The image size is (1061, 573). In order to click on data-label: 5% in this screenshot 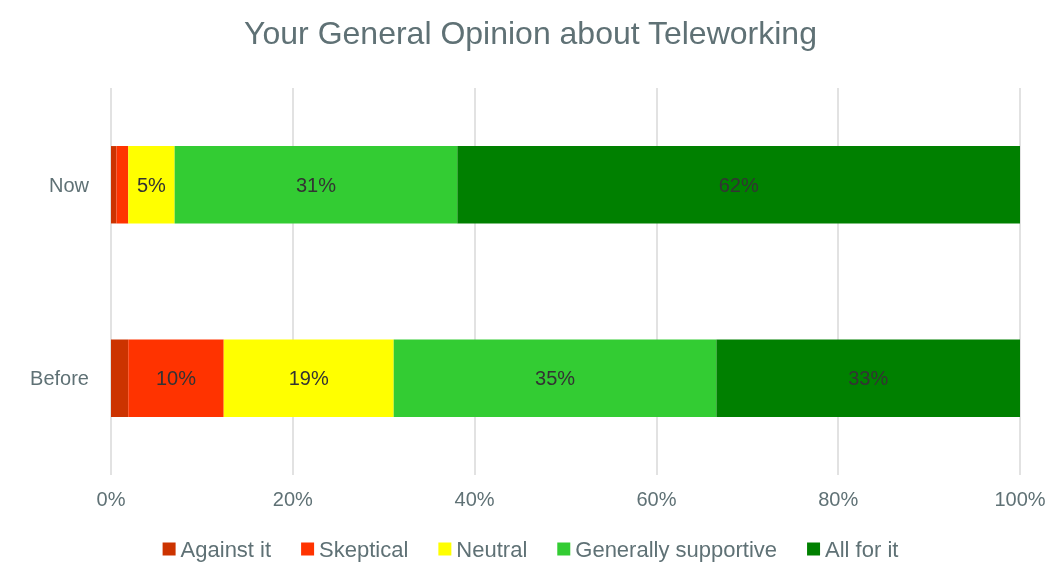, I will do `click(152, 184)`.